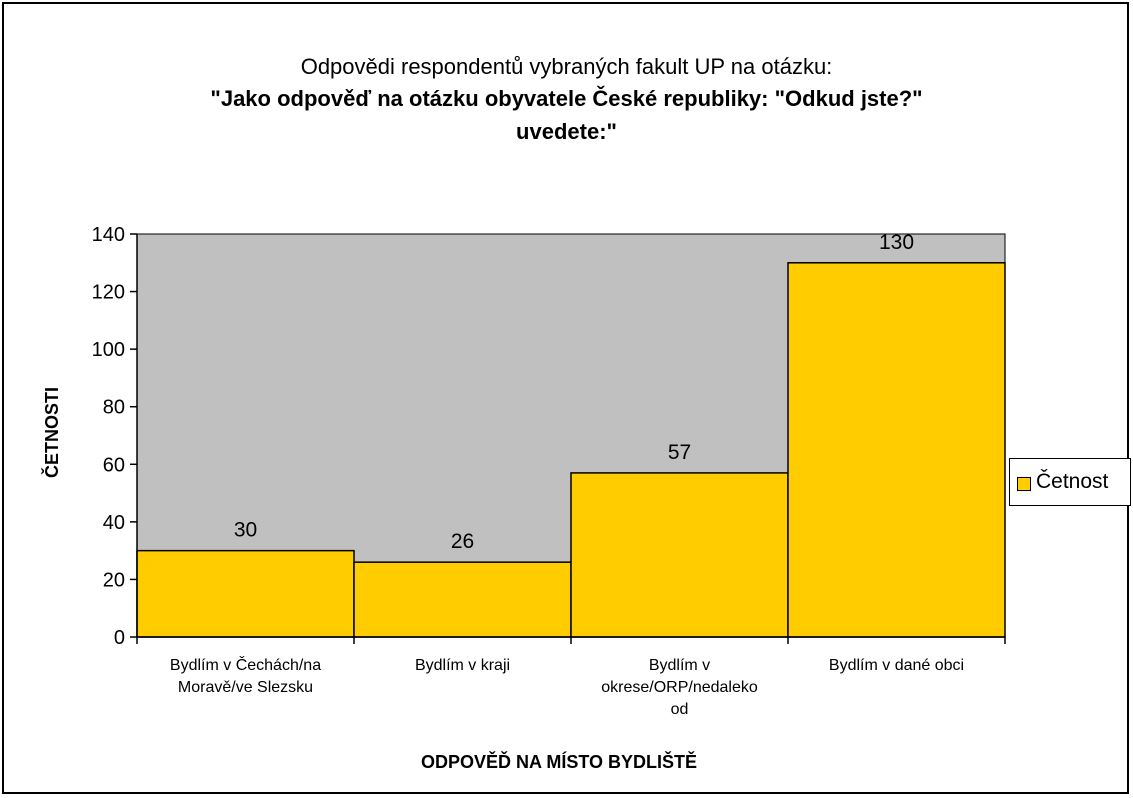 The width and height of the screenshot is (1133, 798). I want to click on data-label-0: 30, so click(245, 530).